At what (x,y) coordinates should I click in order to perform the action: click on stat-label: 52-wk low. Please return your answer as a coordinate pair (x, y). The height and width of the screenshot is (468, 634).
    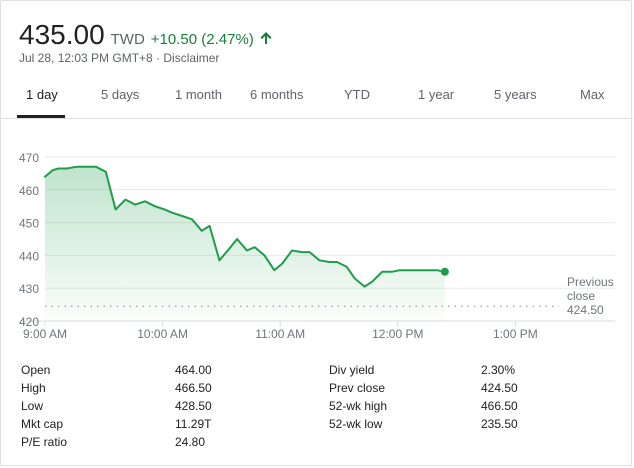
    Looking at the image, I should click on (356, 424).